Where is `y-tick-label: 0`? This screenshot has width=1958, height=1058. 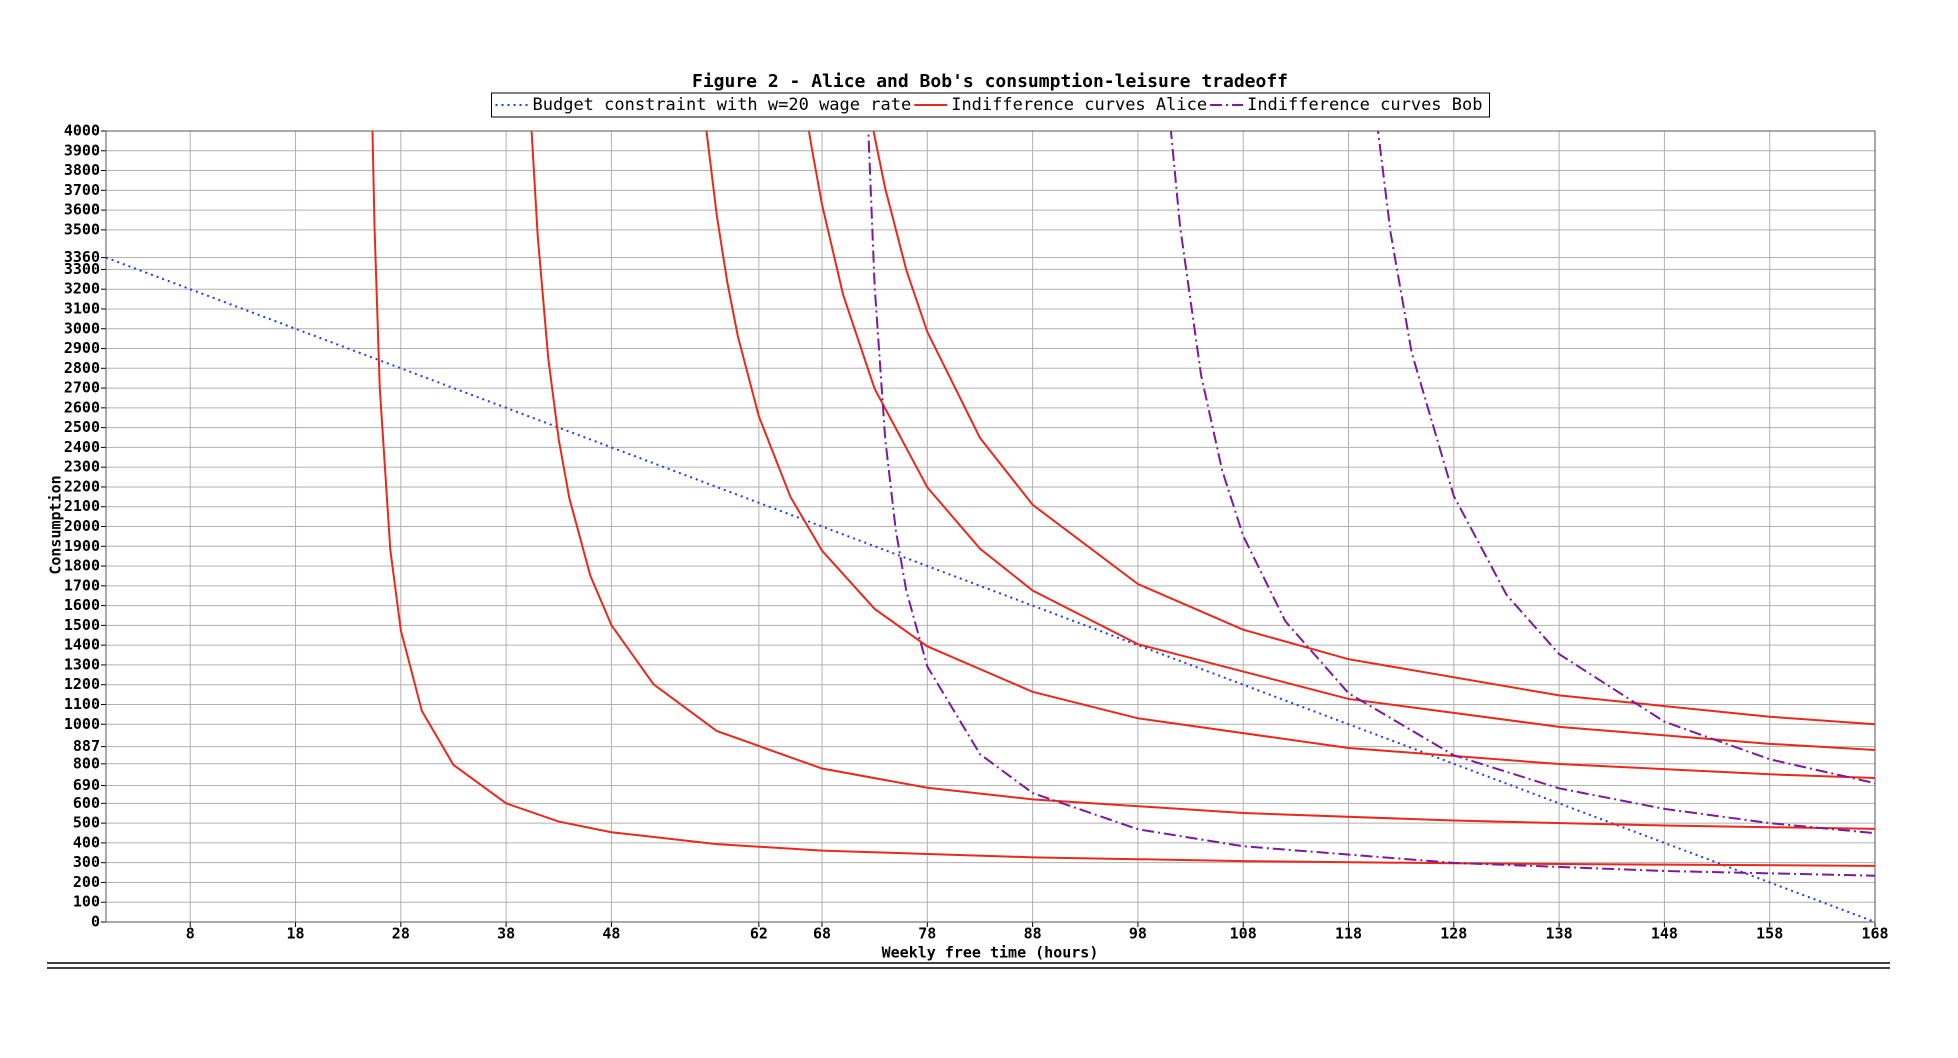
y-tick-label: 0 is located at coordinates (95, 922).